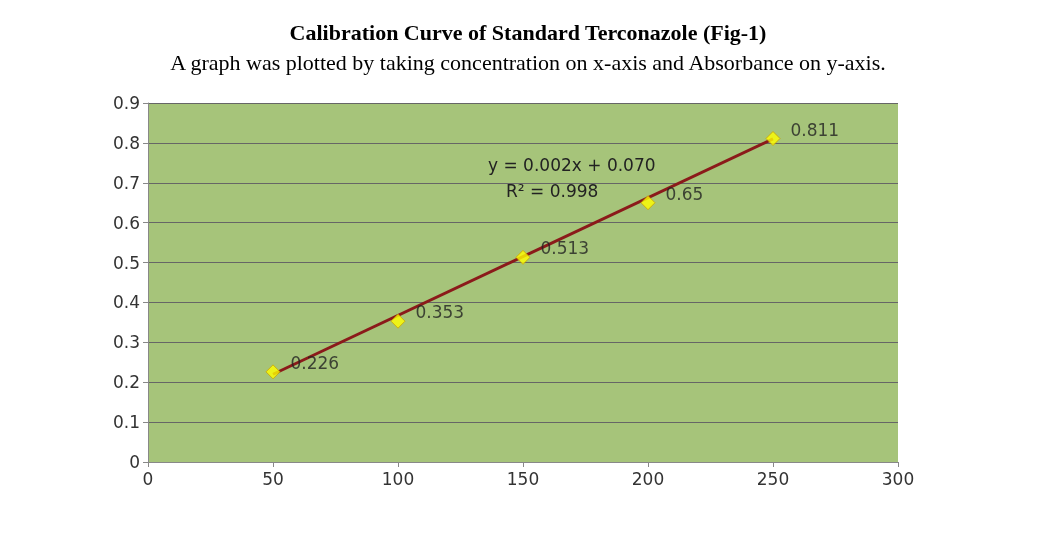 The image size is (1056, 550). What do you see at coordinates (398, 478) in the screenshot?
I see `x-tick-label: 100` at bounding box center [398, 478].